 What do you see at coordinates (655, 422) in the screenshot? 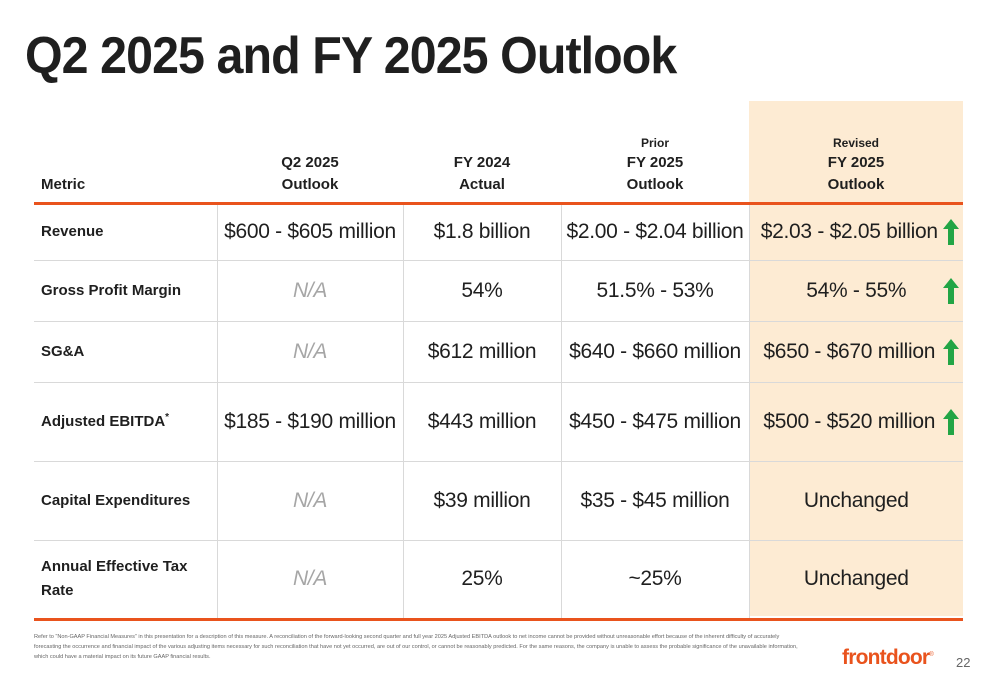
I see `prior-outlook-value: $450 - $475 million` at bounding box center [655, 422].